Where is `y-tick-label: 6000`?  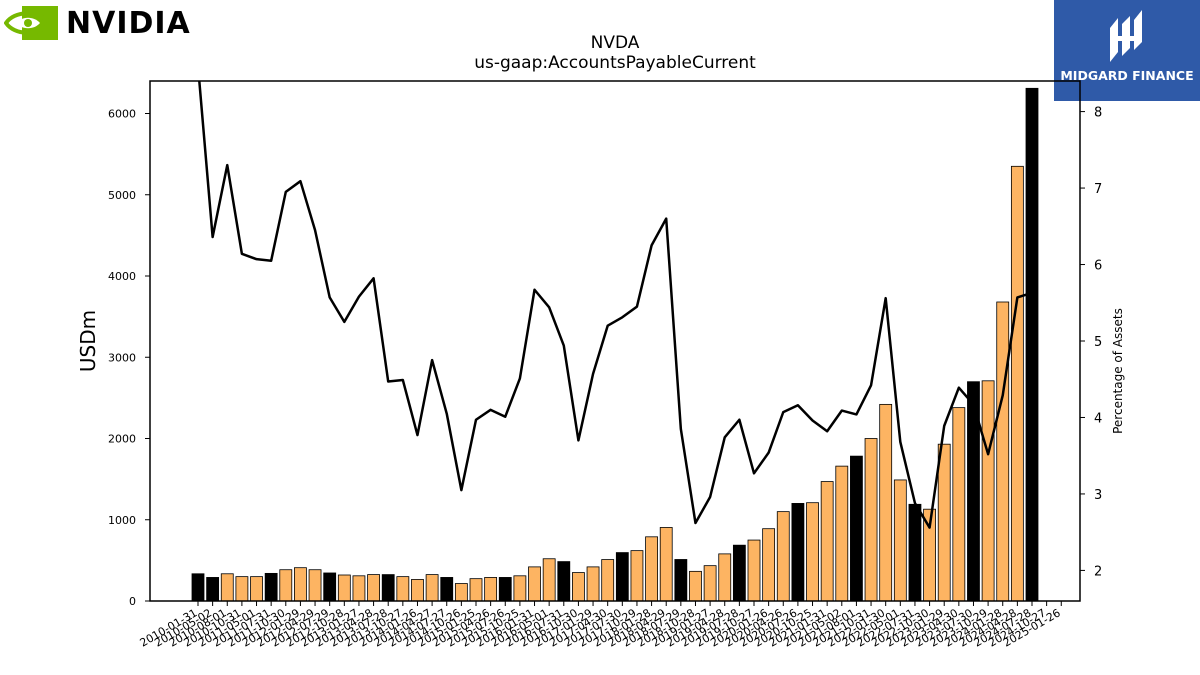 y-tick-label: 6000 is located at coordinates (122, 114).